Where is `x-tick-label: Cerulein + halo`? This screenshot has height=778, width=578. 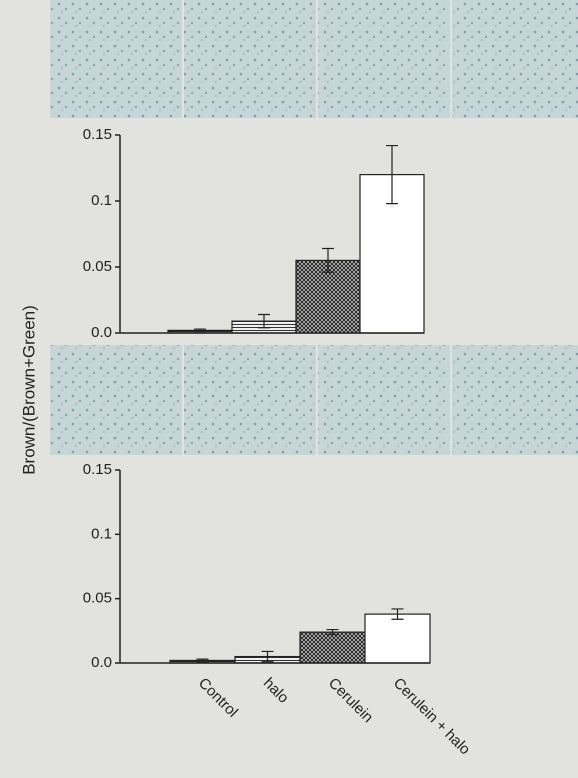
x-tick-label: Cerulein + halo is located at coordinates (432, 717).